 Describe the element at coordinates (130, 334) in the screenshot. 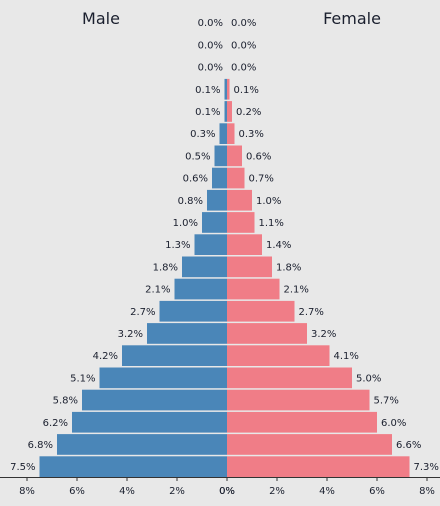

I see `male-value-label: 3.2%` at that location.